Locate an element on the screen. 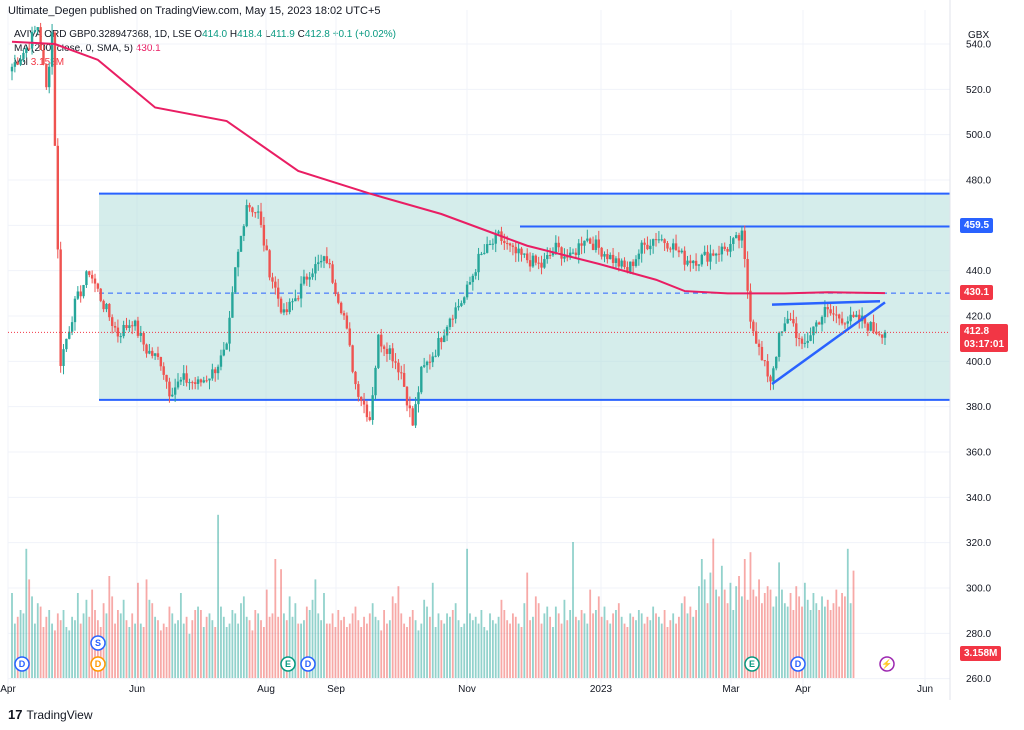  legend-high-label: H is located at coordinates (233, 34).